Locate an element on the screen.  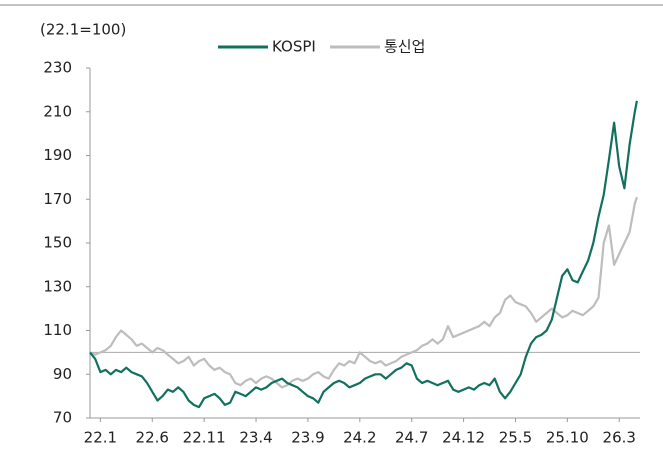
legend-label: 통신업 is located at coordinates (404, 47).